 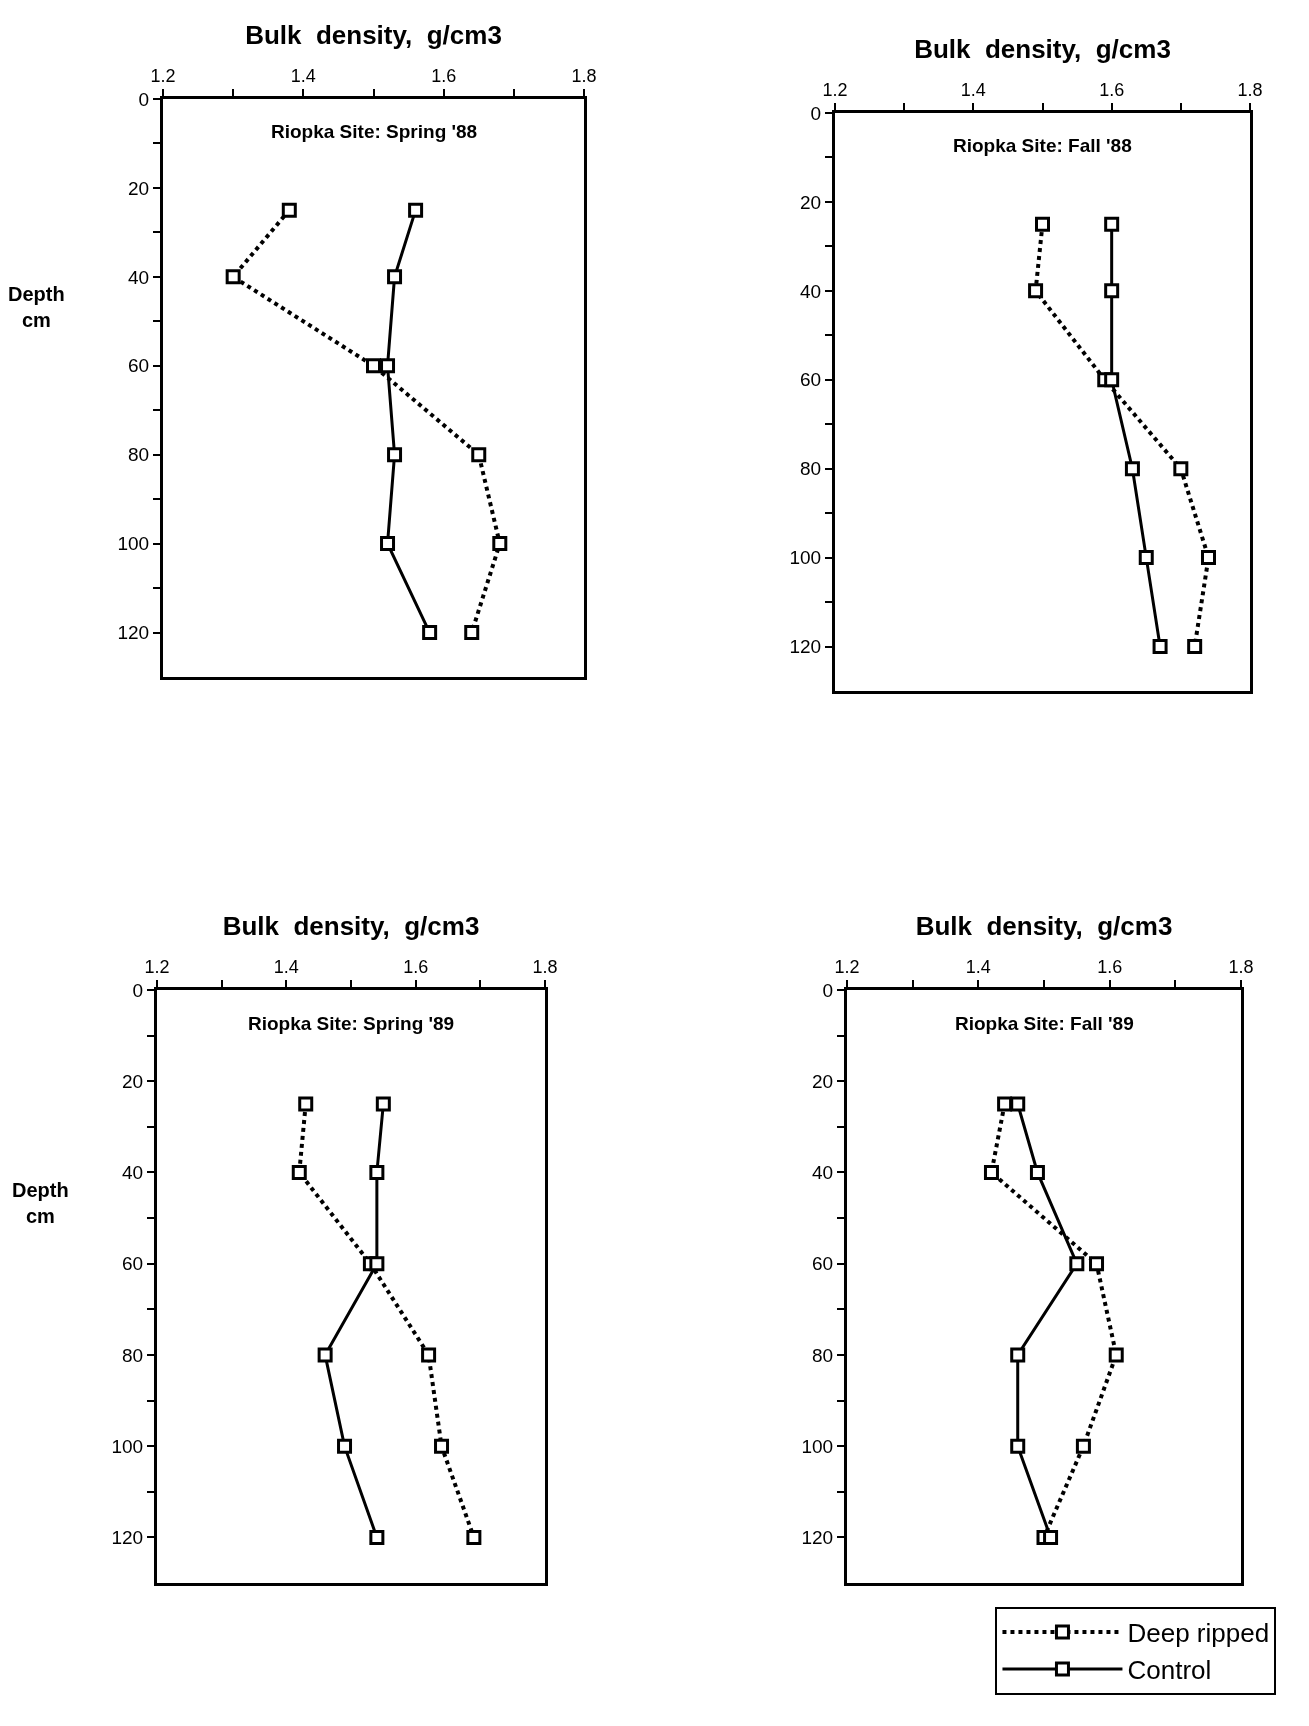 What do you see at coordinates (1169, 1670) in the screenshot?
I see `legend-label: Control` at bounding box center [1169, 1670].